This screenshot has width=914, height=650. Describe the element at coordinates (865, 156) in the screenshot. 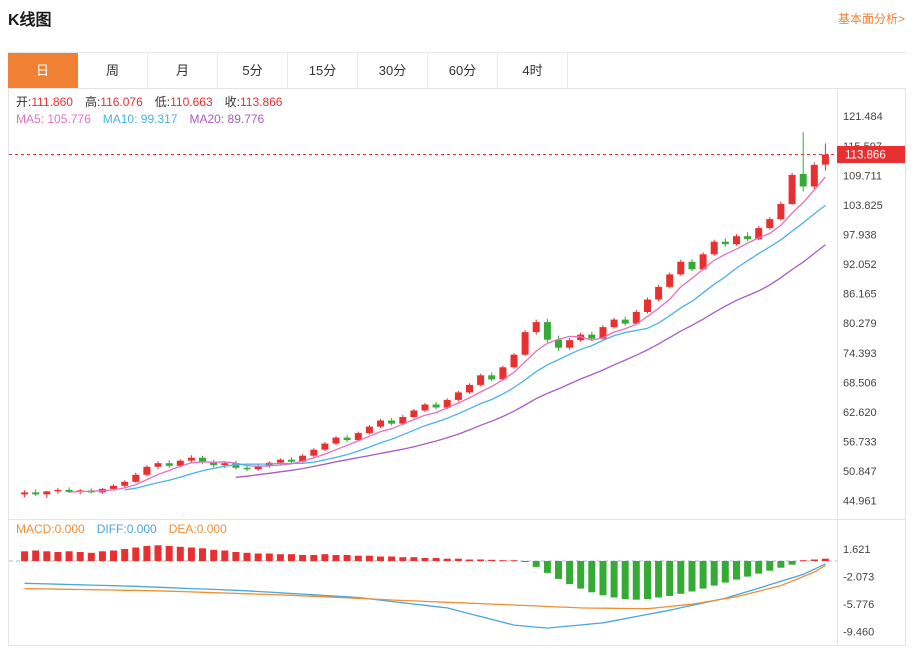

I see `svg-text: 113.866` at that location.